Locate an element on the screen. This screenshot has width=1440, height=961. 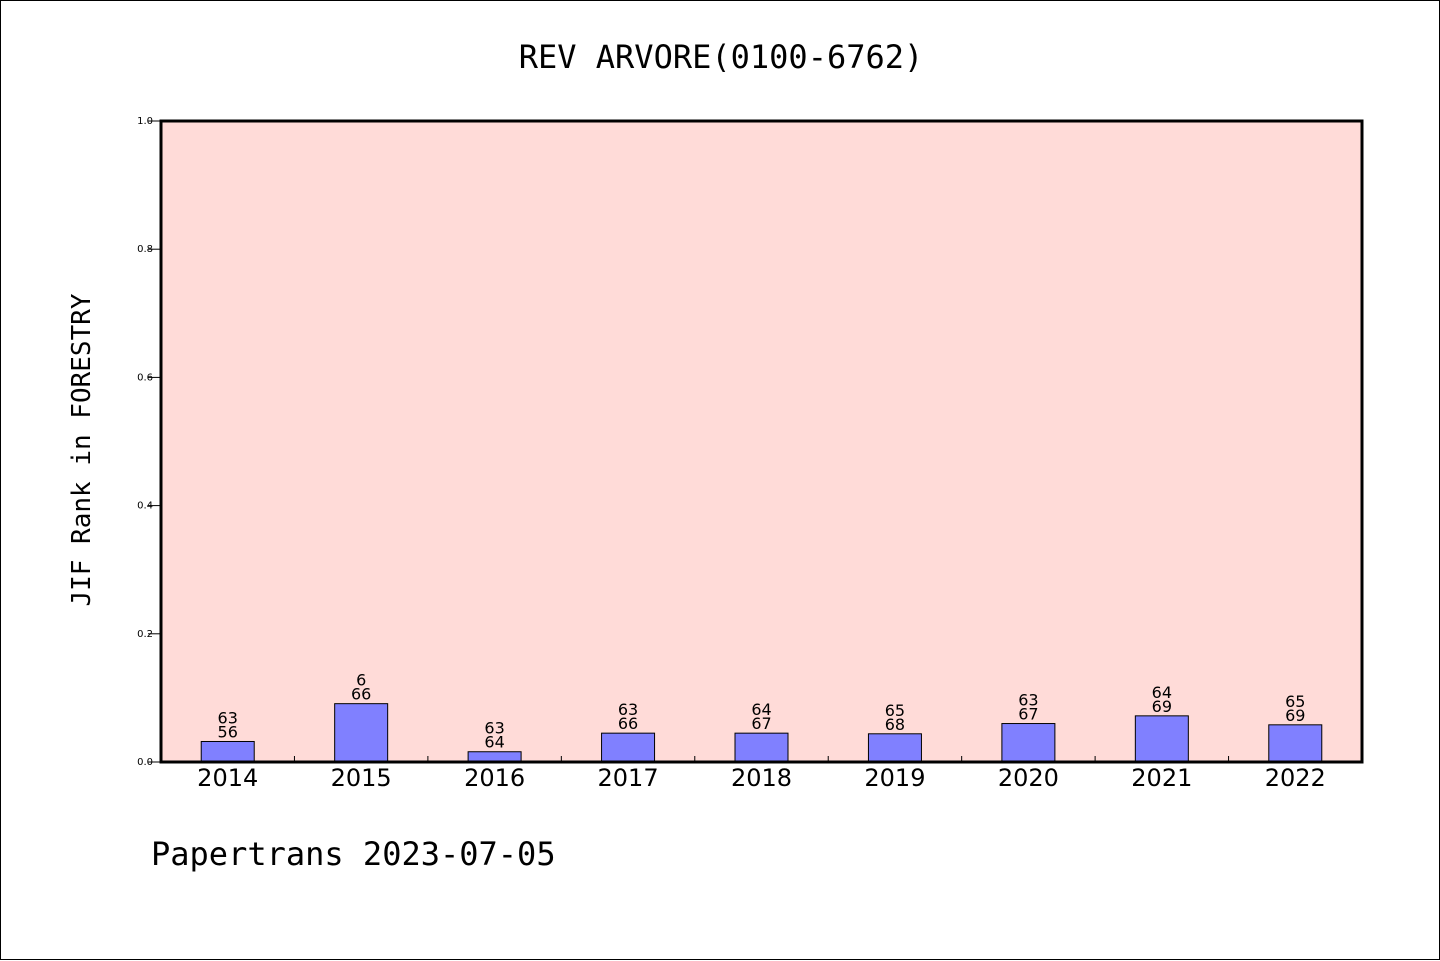
x-tick-label: 2019 is located at coordinates (894, 778).